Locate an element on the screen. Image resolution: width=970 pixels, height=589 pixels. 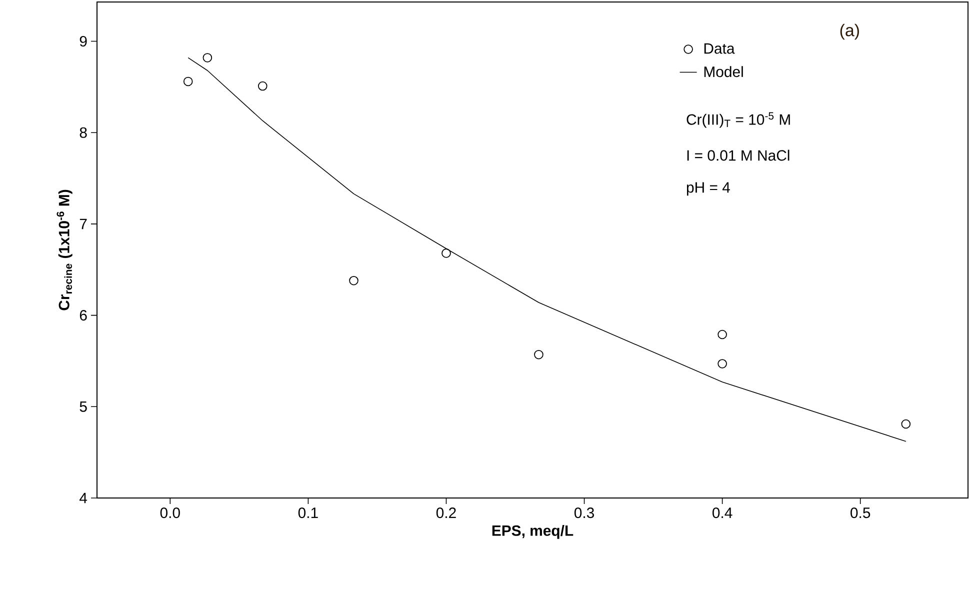
y-tick-label: 8 is located at coordinates (83, 132).